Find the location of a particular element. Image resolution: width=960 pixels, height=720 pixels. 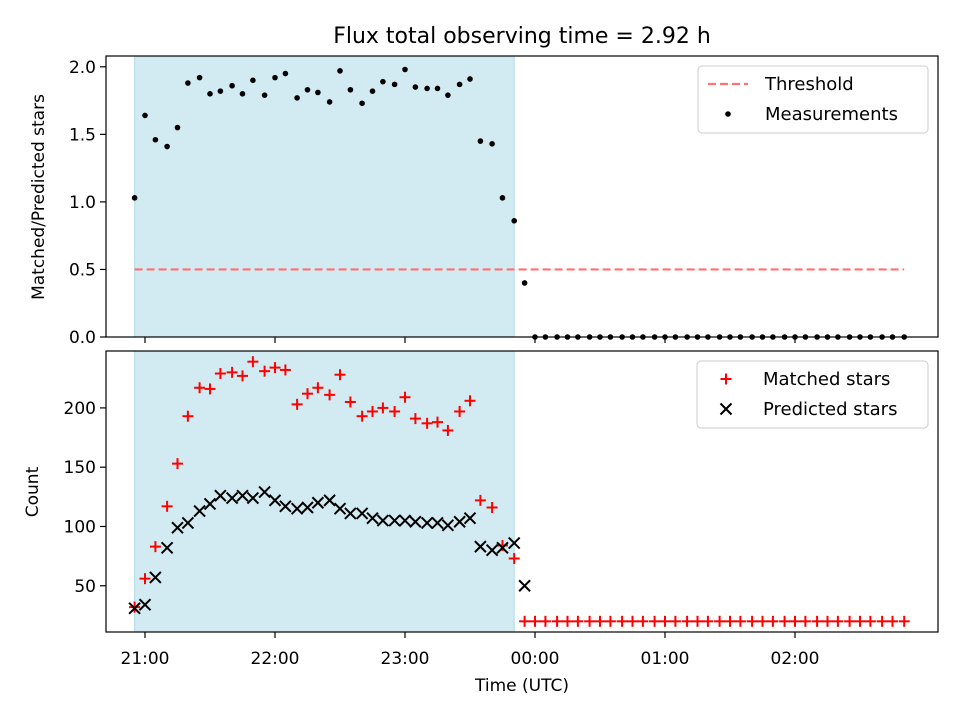

bottom-y-tick-label: 50 is located at coordinates (85, 587).